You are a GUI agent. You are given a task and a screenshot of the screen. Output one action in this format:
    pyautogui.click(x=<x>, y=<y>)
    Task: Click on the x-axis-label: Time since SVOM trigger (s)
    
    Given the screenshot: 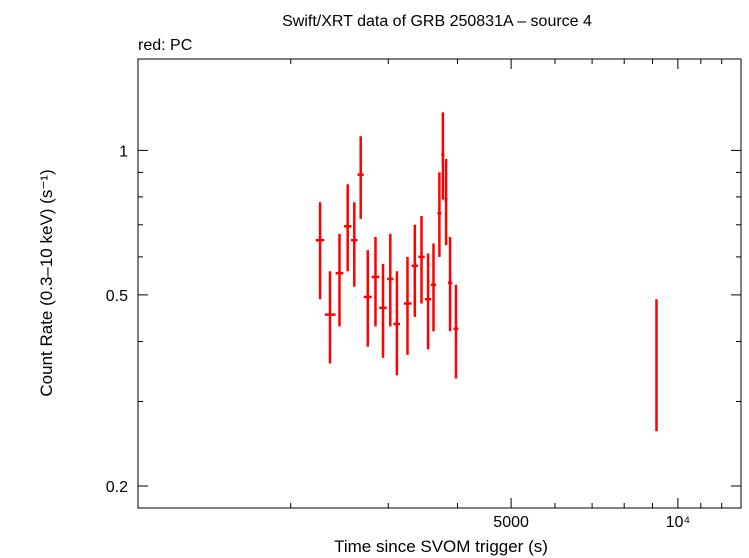 What is the action you would take?
    pyautogui.click(x=441, y=546)
    